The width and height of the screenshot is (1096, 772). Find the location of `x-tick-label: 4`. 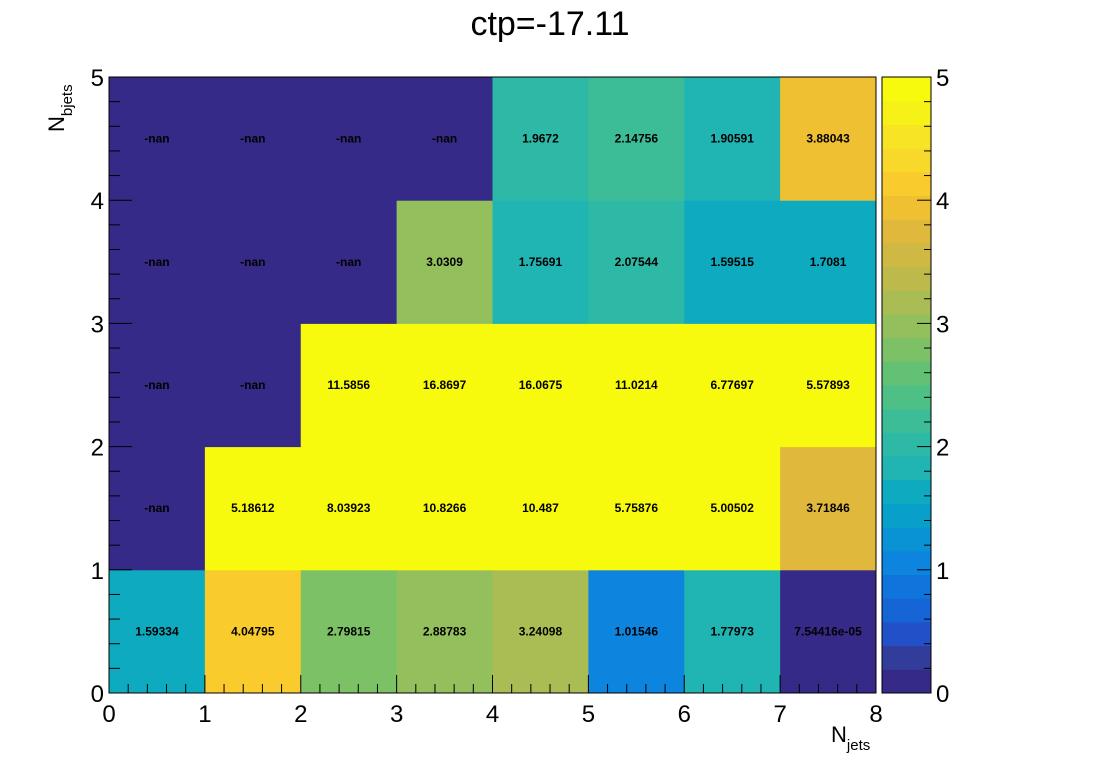

x-tick-label: 4 is located at coordinates (492, 714).